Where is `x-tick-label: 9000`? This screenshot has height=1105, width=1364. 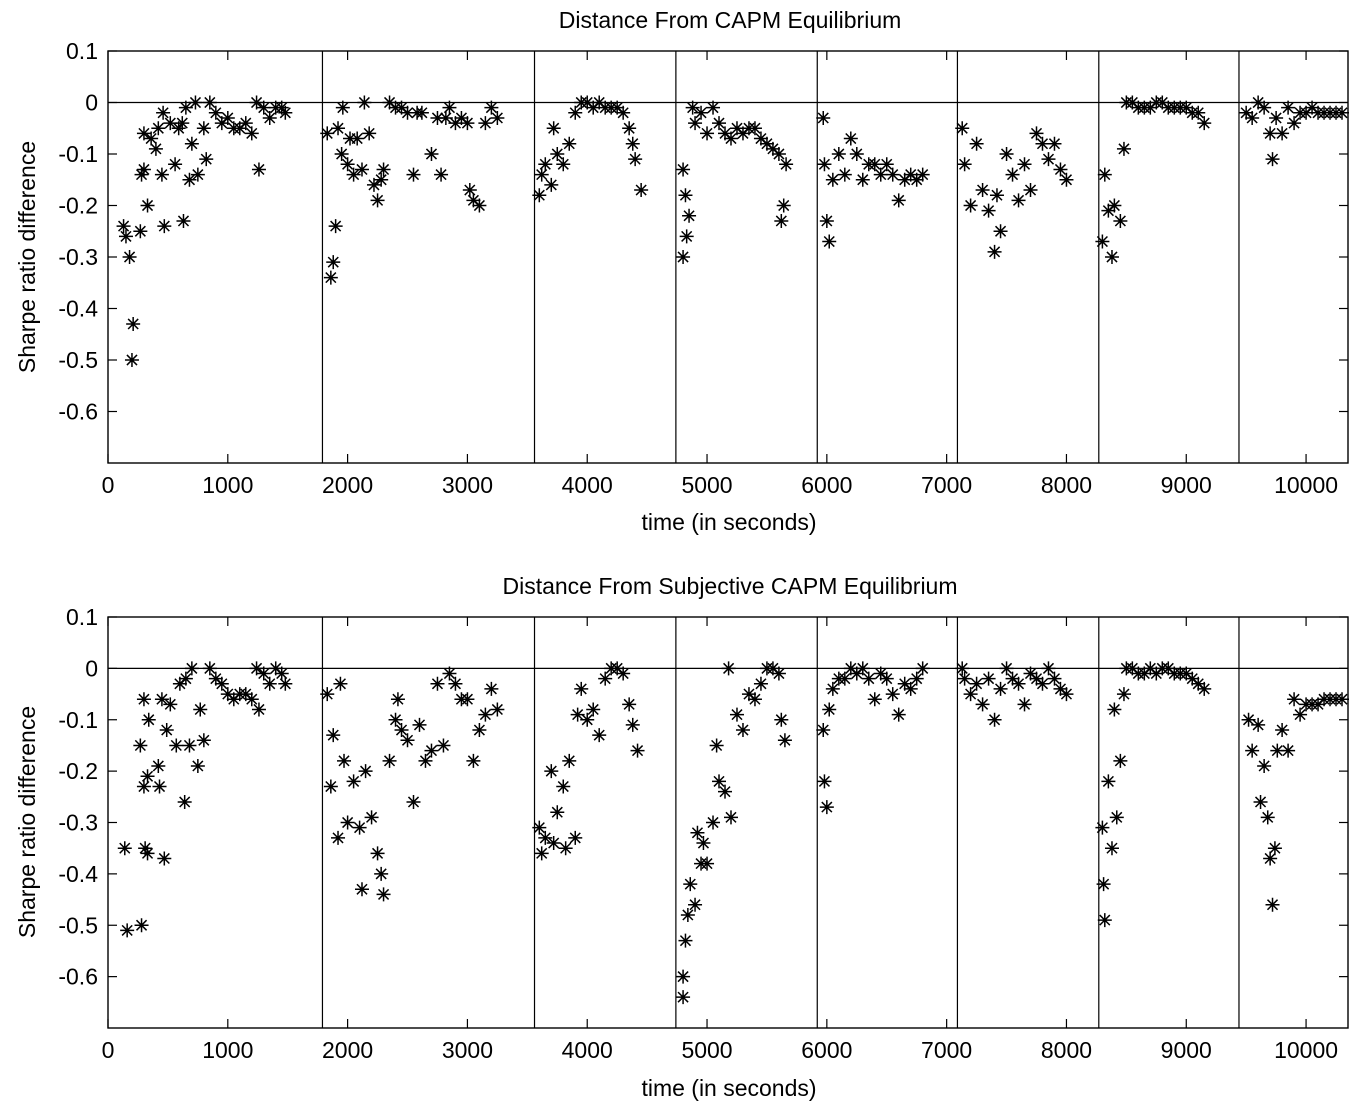 x-tick-label: 9000 is located at coordinates (1186, 1050).